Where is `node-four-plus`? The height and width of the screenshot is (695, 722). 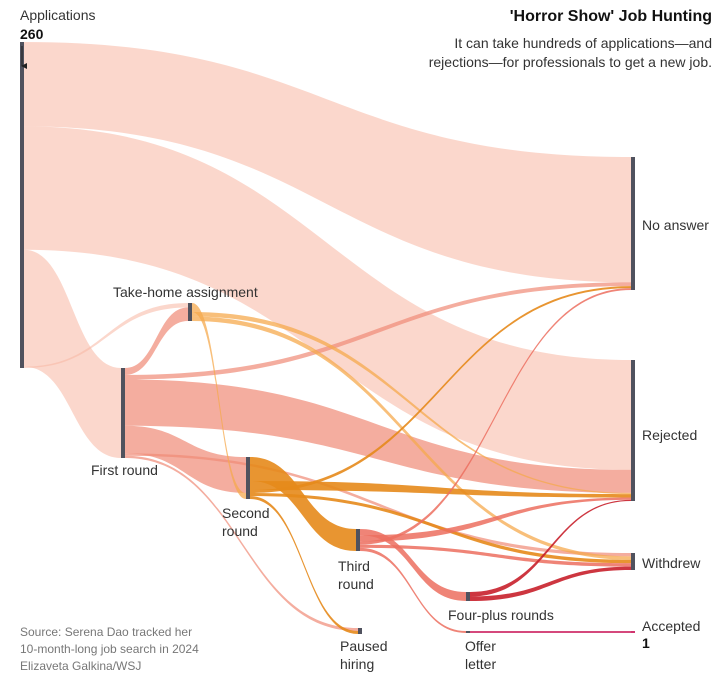
node-four-plus is located at coordinates (468, 596).